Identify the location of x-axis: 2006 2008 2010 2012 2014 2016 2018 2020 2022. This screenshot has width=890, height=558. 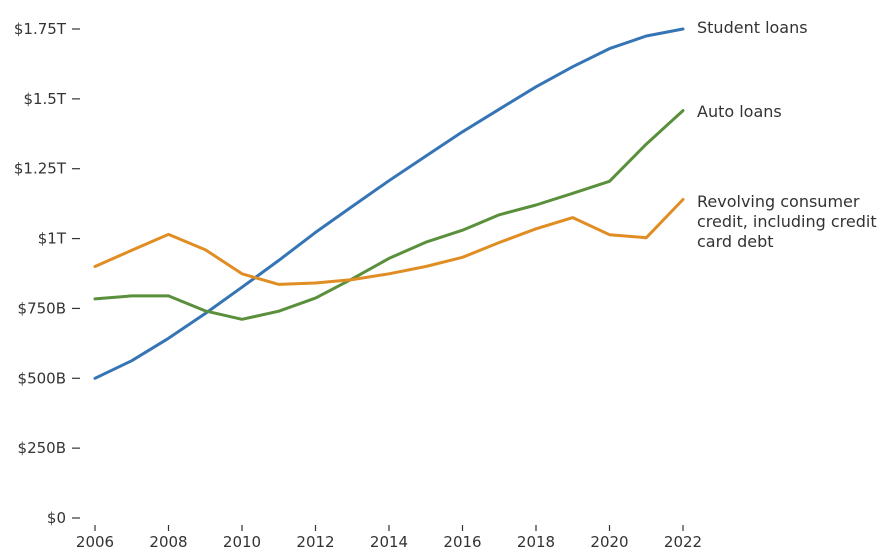
(389, 538).